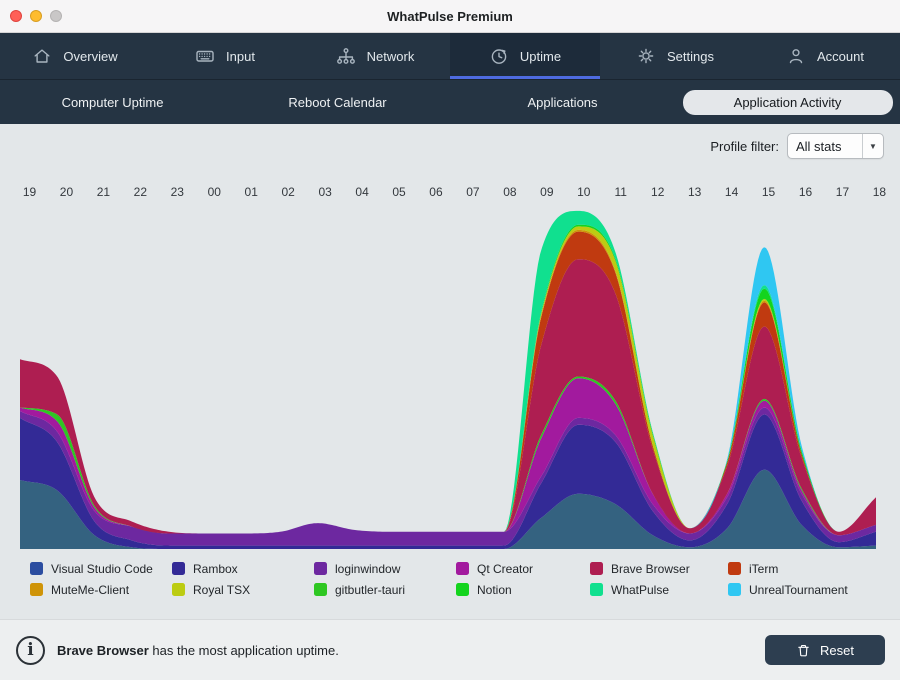 Image resolution: width=900 pixels, height=680 pixels. I want to click on legend-swatch-loginwindow, so click(320, 568).